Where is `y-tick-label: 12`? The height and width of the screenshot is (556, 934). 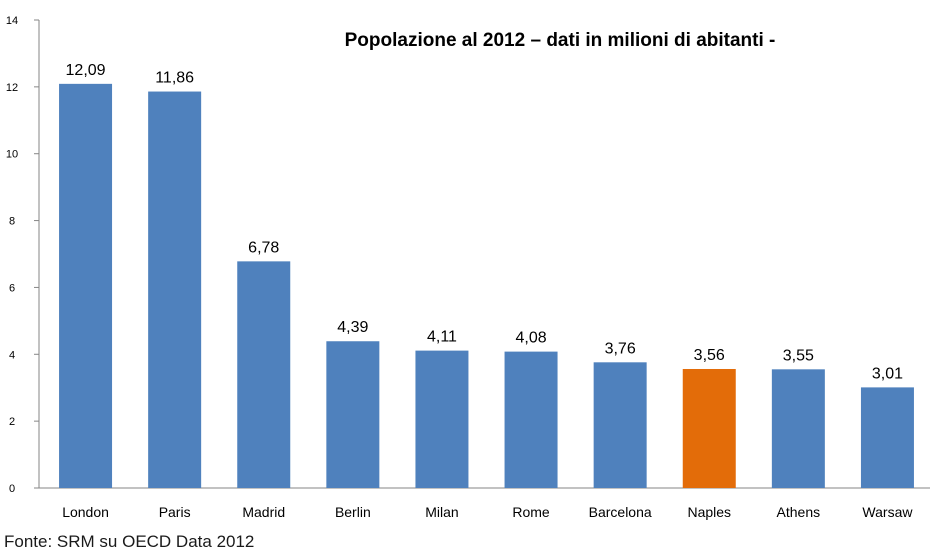
y-tick-label: 12 is located at coordinates (12, 88).